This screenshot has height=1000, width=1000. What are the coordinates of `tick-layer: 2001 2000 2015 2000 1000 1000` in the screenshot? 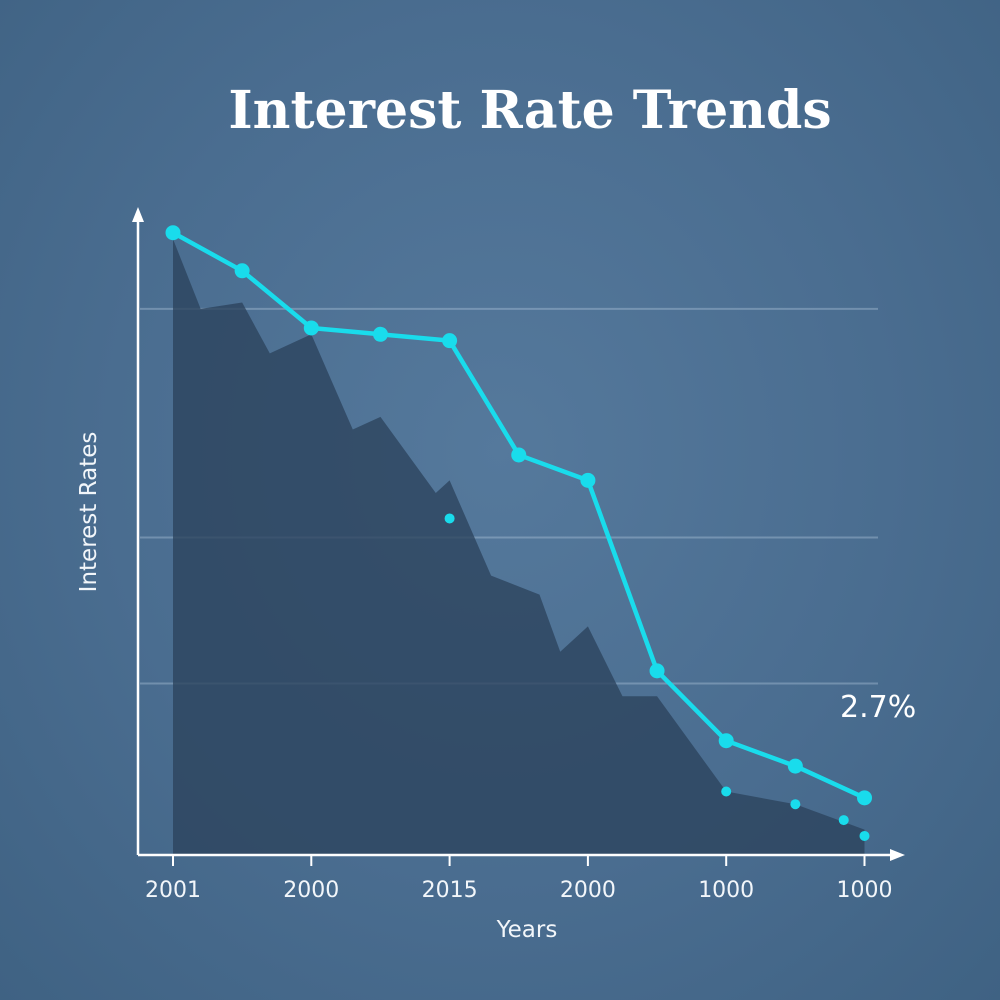 It's located at (519, 879).